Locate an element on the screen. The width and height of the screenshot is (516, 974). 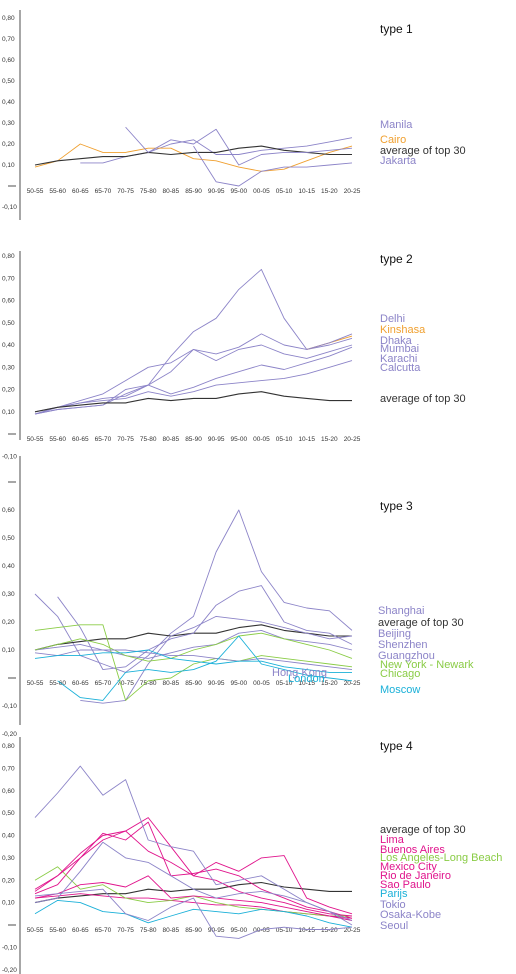
series-line-lima is located at coordinates (193, 870).